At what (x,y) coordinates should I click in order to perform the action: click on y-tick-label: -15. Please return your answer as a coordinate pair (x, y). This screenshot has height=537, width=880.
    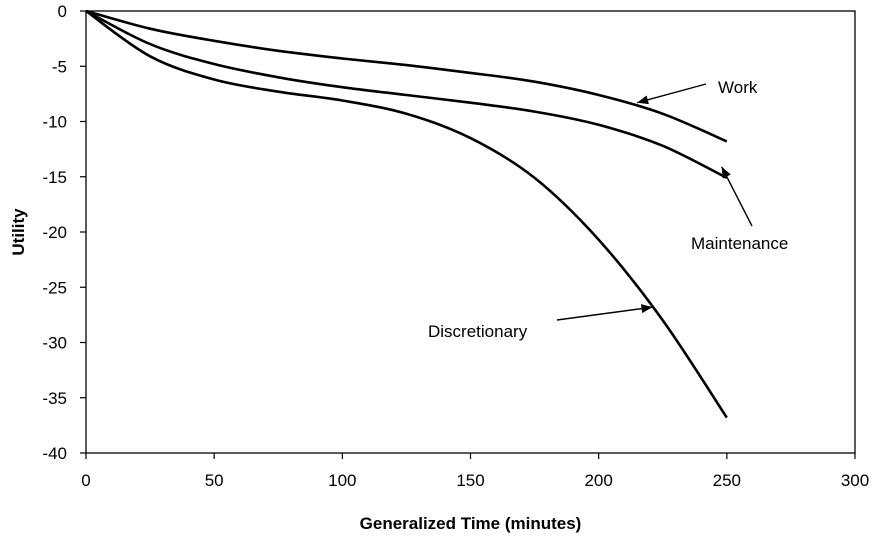
    Looking at the image, I should click on (54, 177).